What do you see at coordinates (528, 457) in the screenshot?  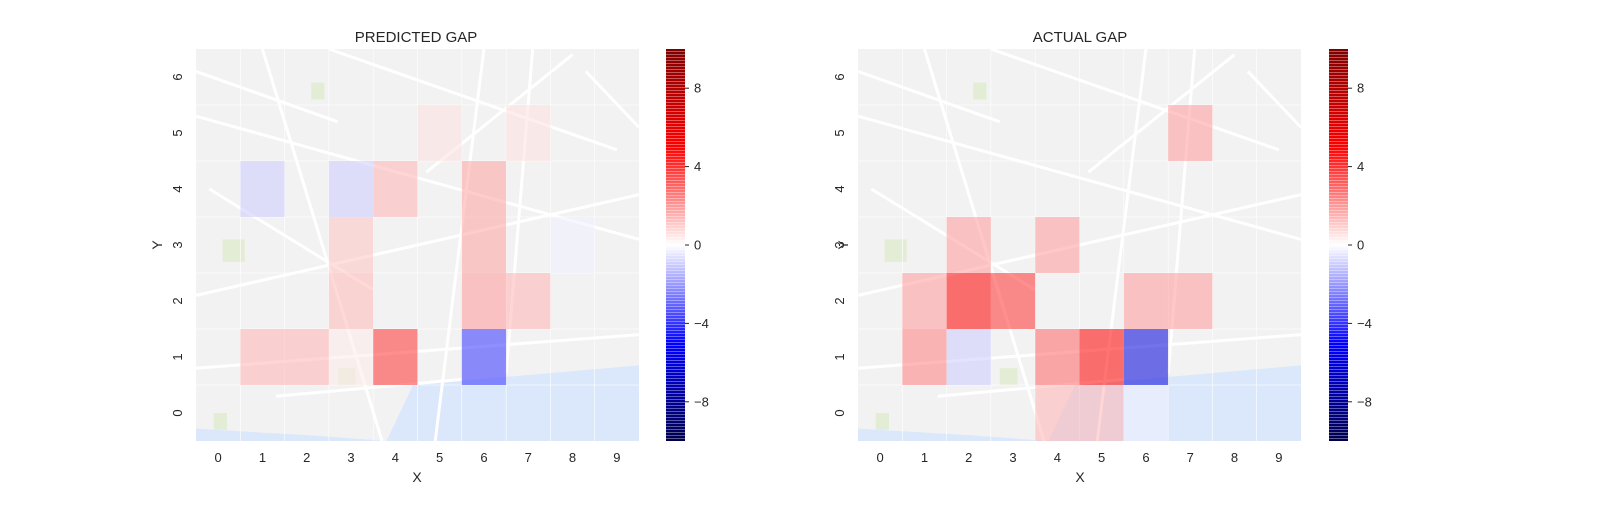 I see `x-tick-label: 7` at bounding box center [528, 457].